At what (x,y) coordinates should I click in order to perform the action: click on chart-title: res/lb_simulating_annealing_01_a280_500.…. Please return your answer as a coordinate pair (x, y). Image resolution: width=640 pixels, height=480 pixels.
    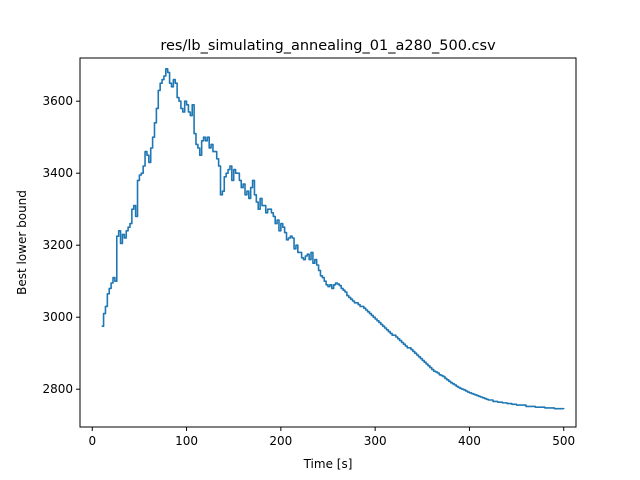
    Looking at the image, I should click on (328, 46).